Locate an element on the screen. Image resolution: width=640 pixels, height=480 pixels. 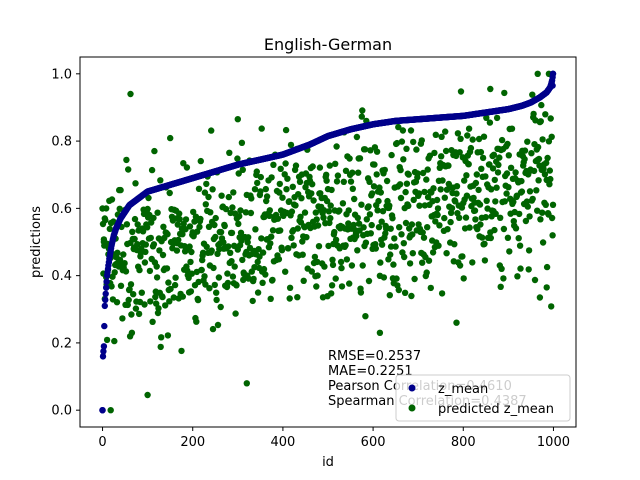
legend: z_mean predicted z_mean is located at coordinates (483, 398).